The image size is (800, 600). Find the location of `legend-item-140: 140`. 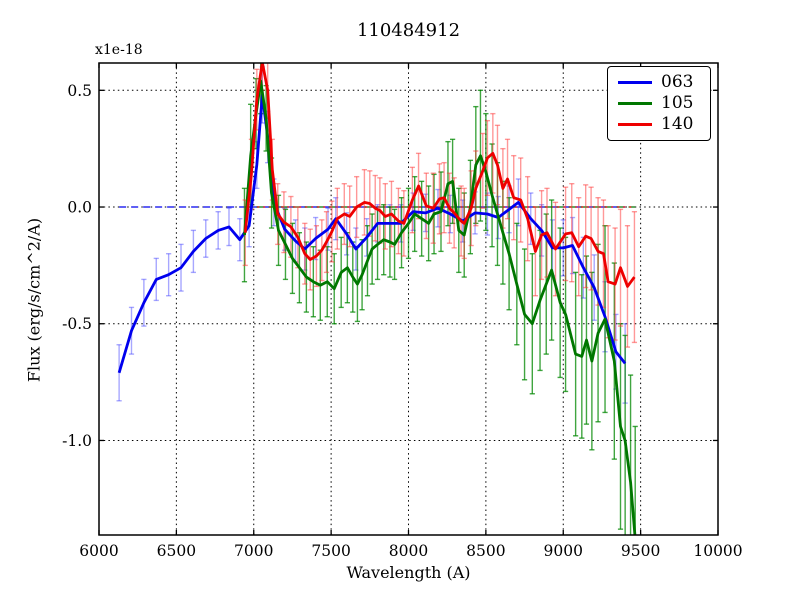

legend-item-140: 140 is located at coordinates (664, 124).